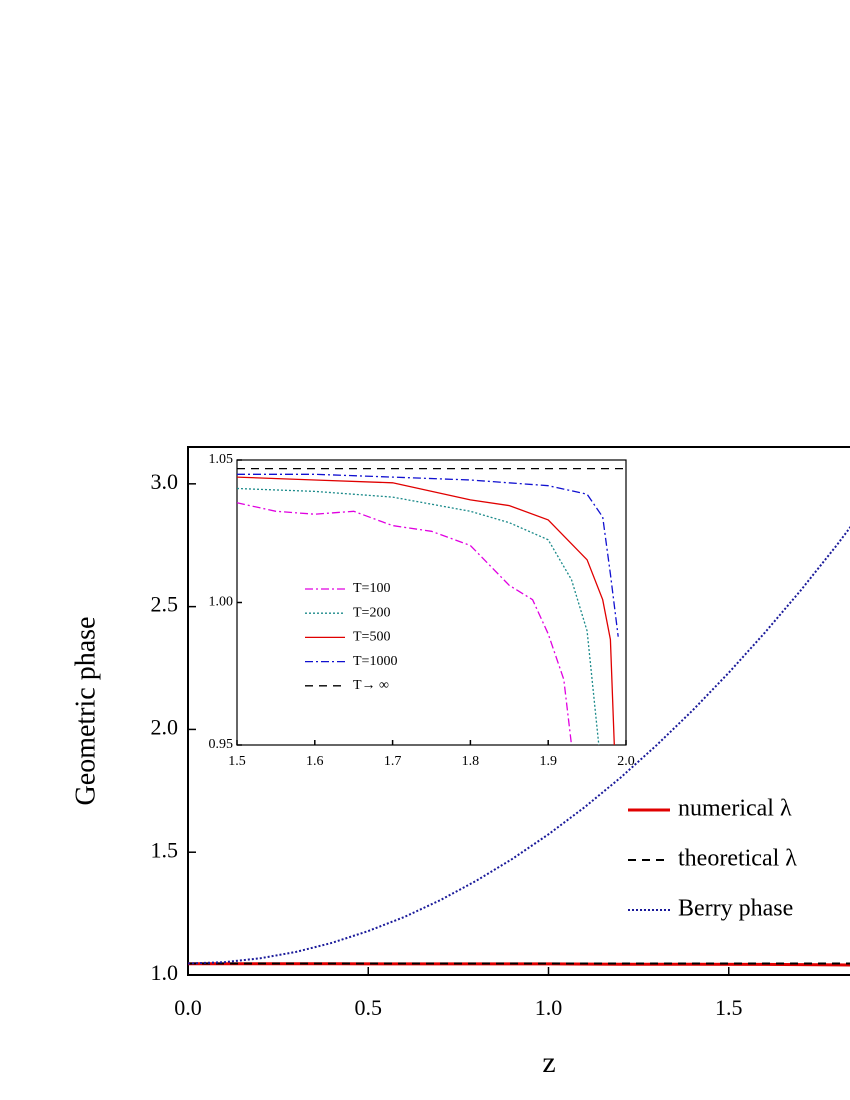  I want to click on legend-label: T→ ∞, so click(371, 685).